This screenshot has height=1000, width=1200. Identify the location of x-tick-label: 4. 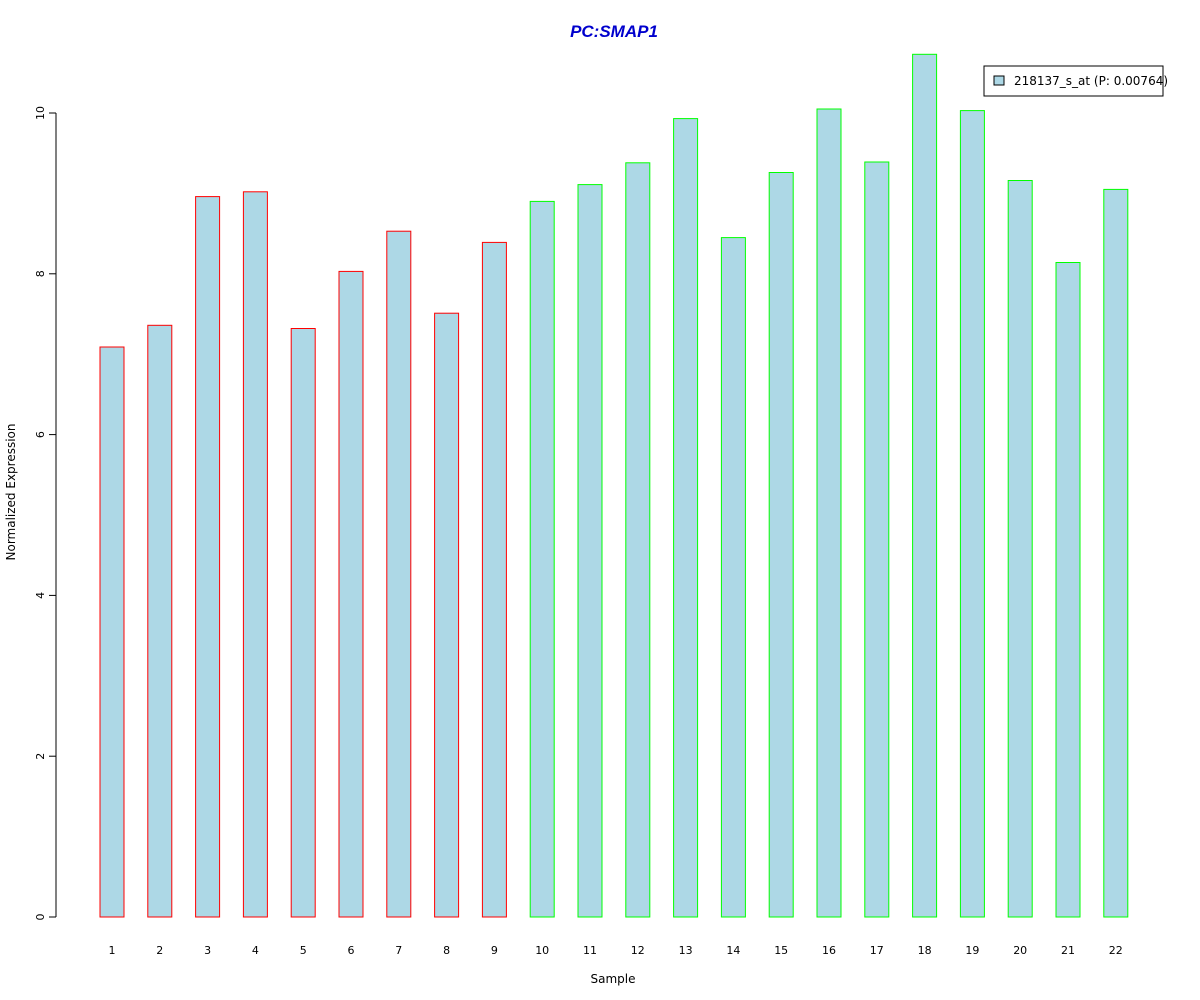
(255, 950).